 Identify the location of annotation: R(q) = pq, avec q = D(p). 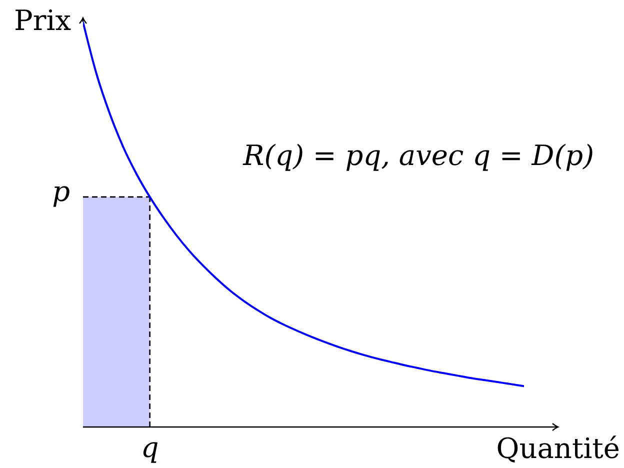
(418, 155).